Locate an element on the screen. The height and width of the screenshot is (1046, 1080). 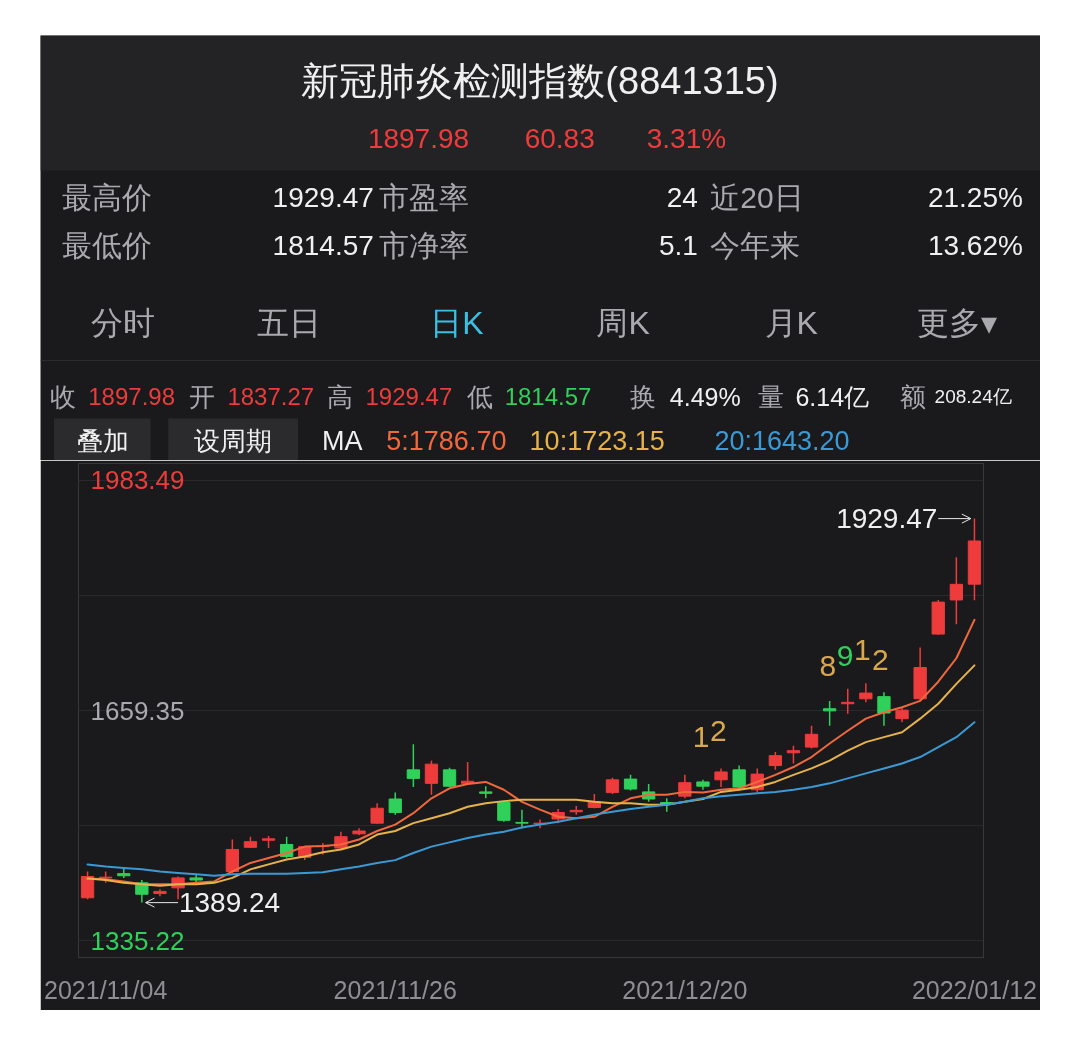
annotation: 9 is located at coordinates (845, 656).